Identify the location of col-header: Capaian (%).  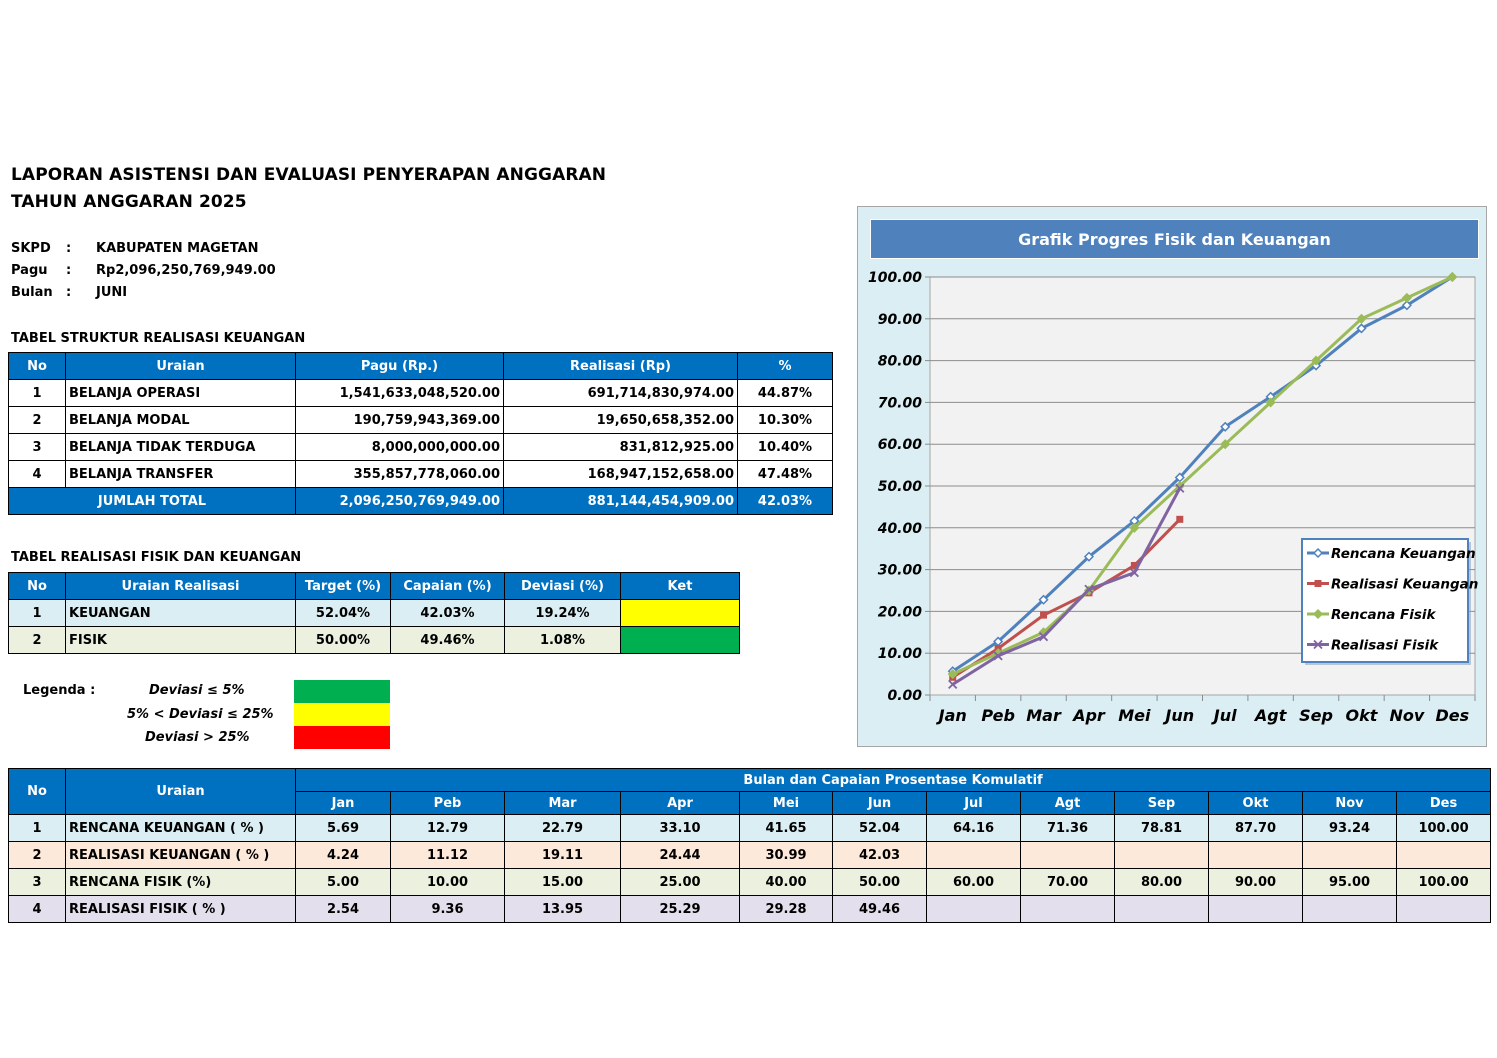
(447, 586).